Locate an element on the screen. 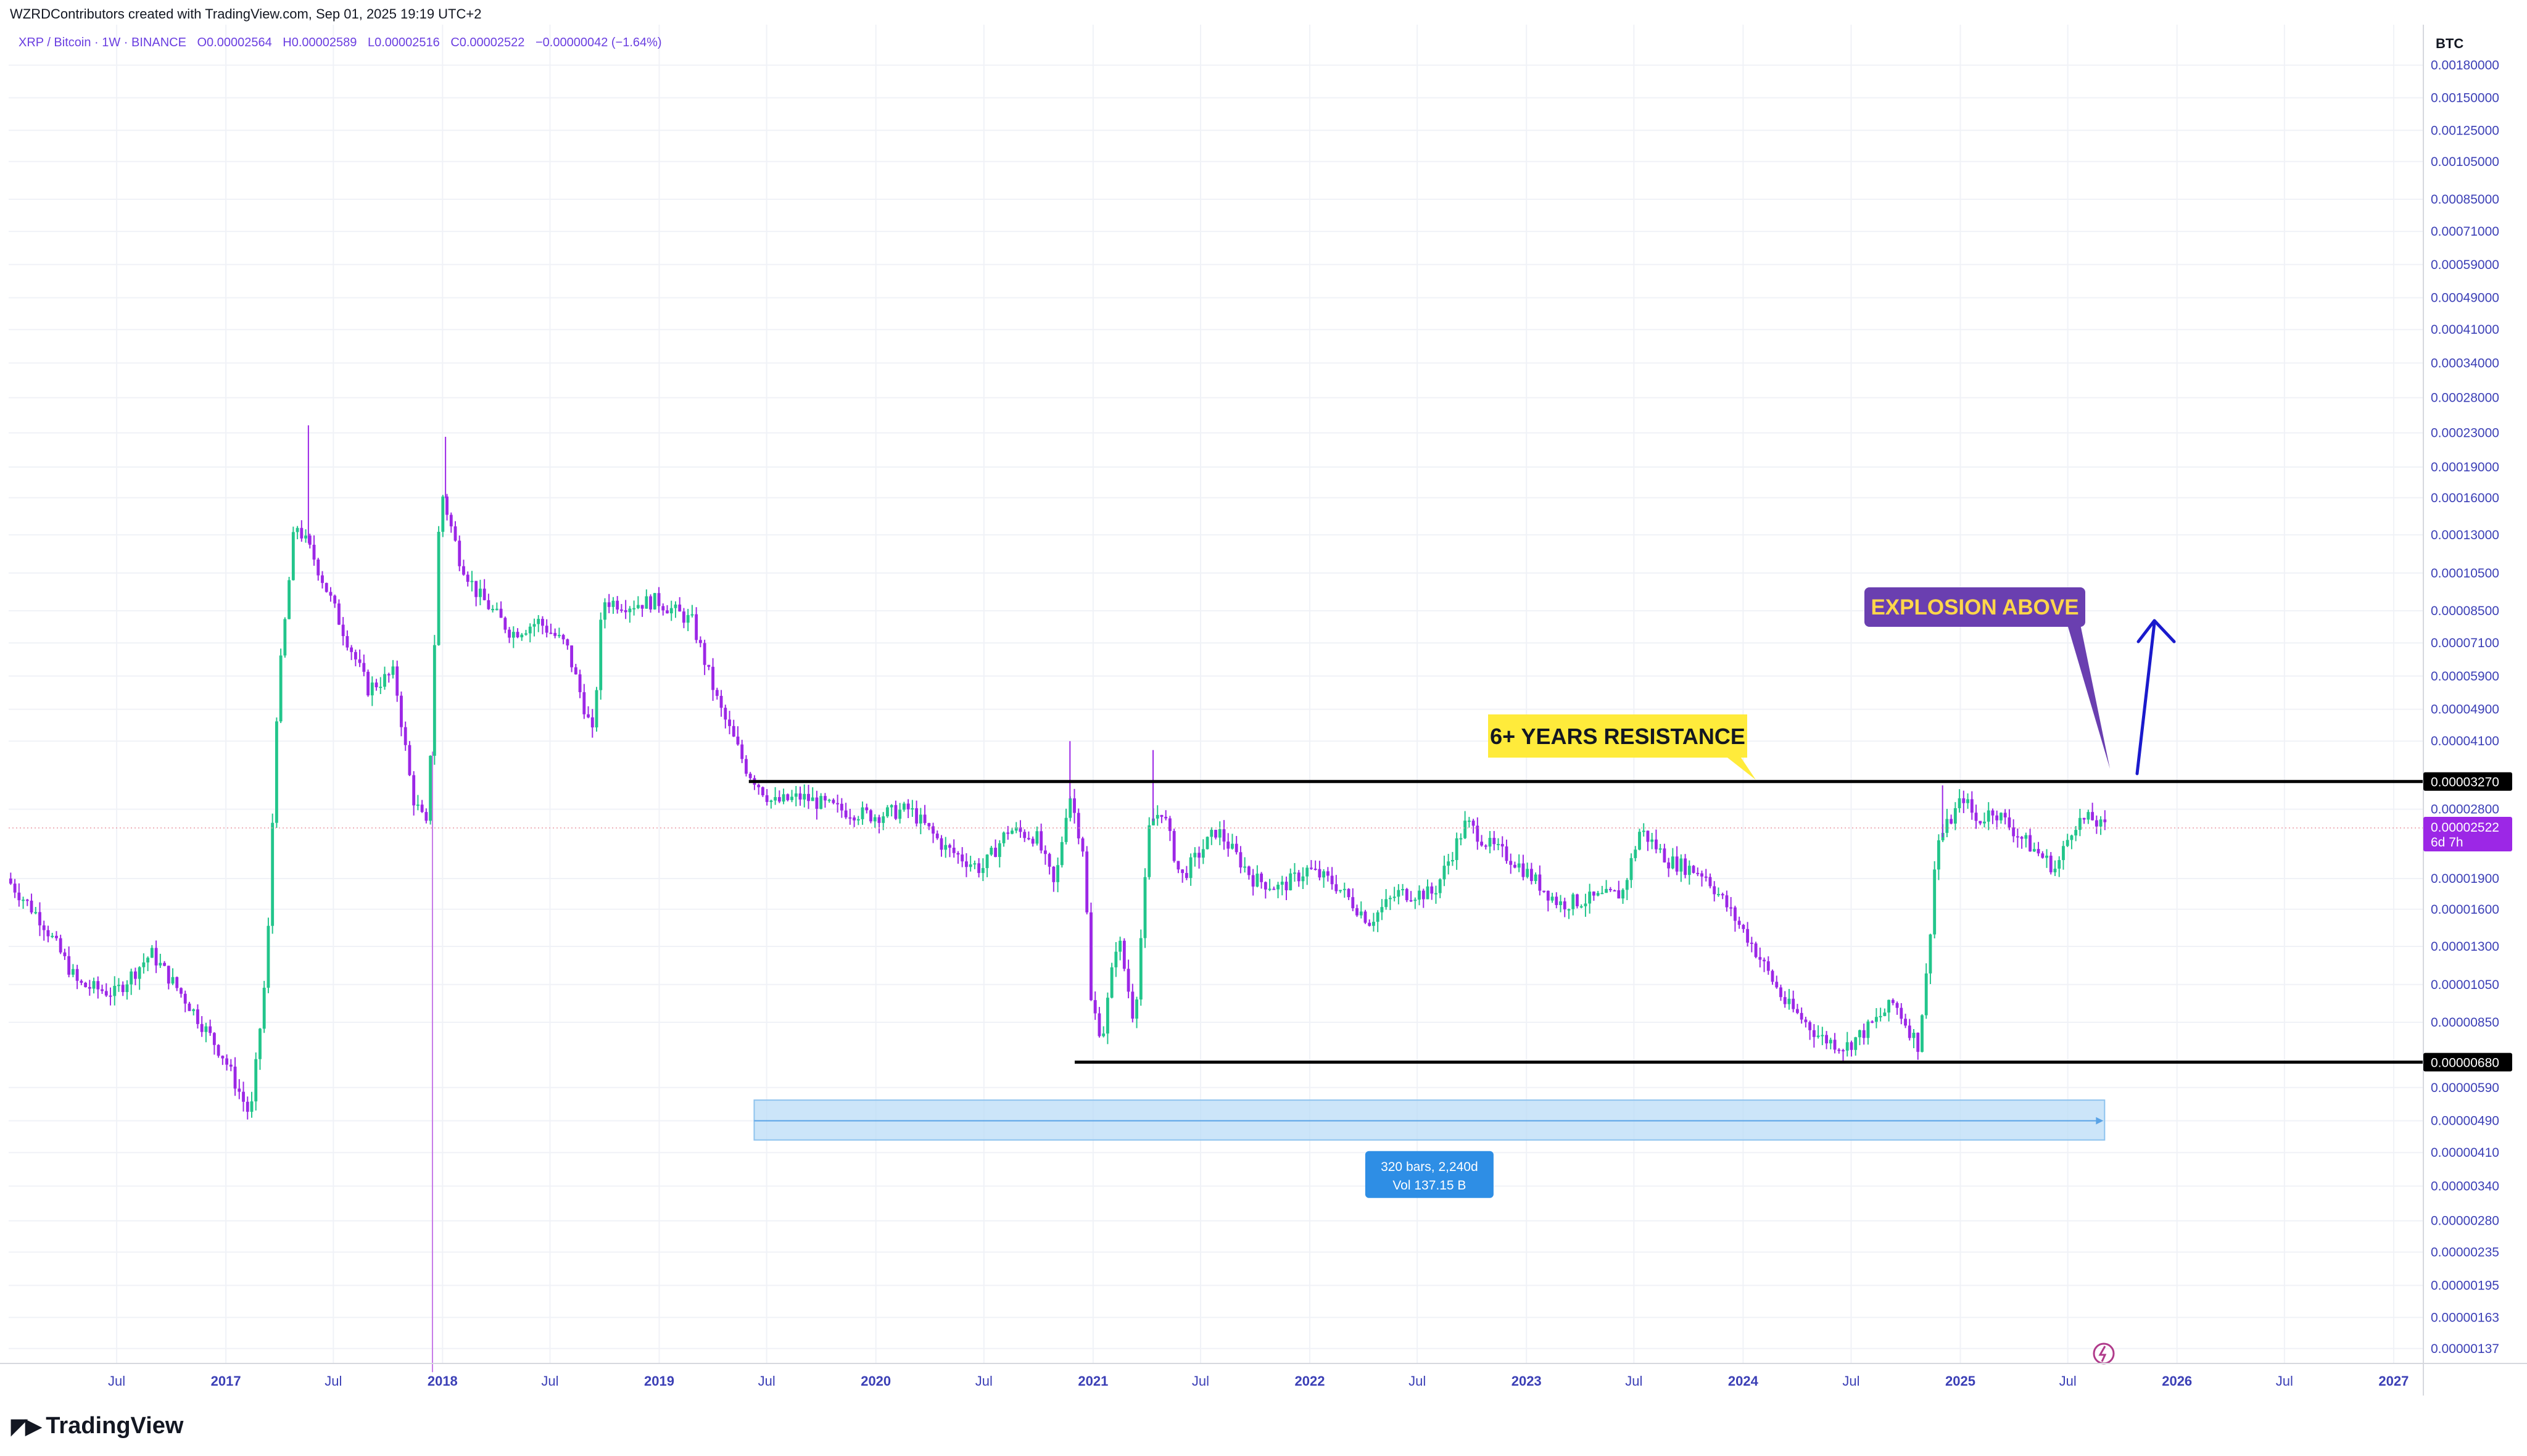 This screenshot has height=1456, width=2527. y-tick-label: 0.00001900 is located at coordinates (2465, 879).